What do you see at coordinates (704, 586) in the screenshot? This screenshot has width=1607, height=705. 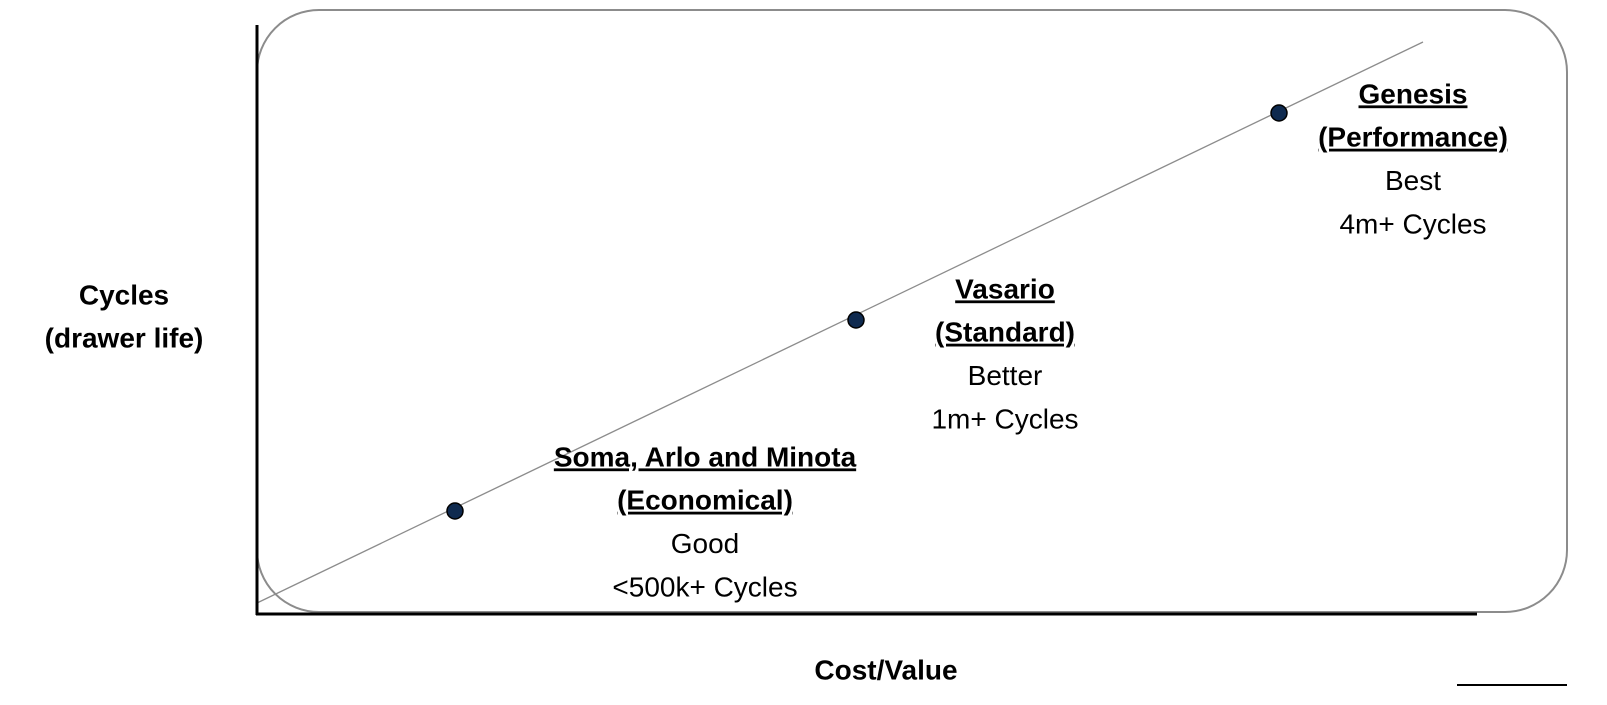 I see `point-cycles: <500k+ Cycles` at bounding box center [704, 586].